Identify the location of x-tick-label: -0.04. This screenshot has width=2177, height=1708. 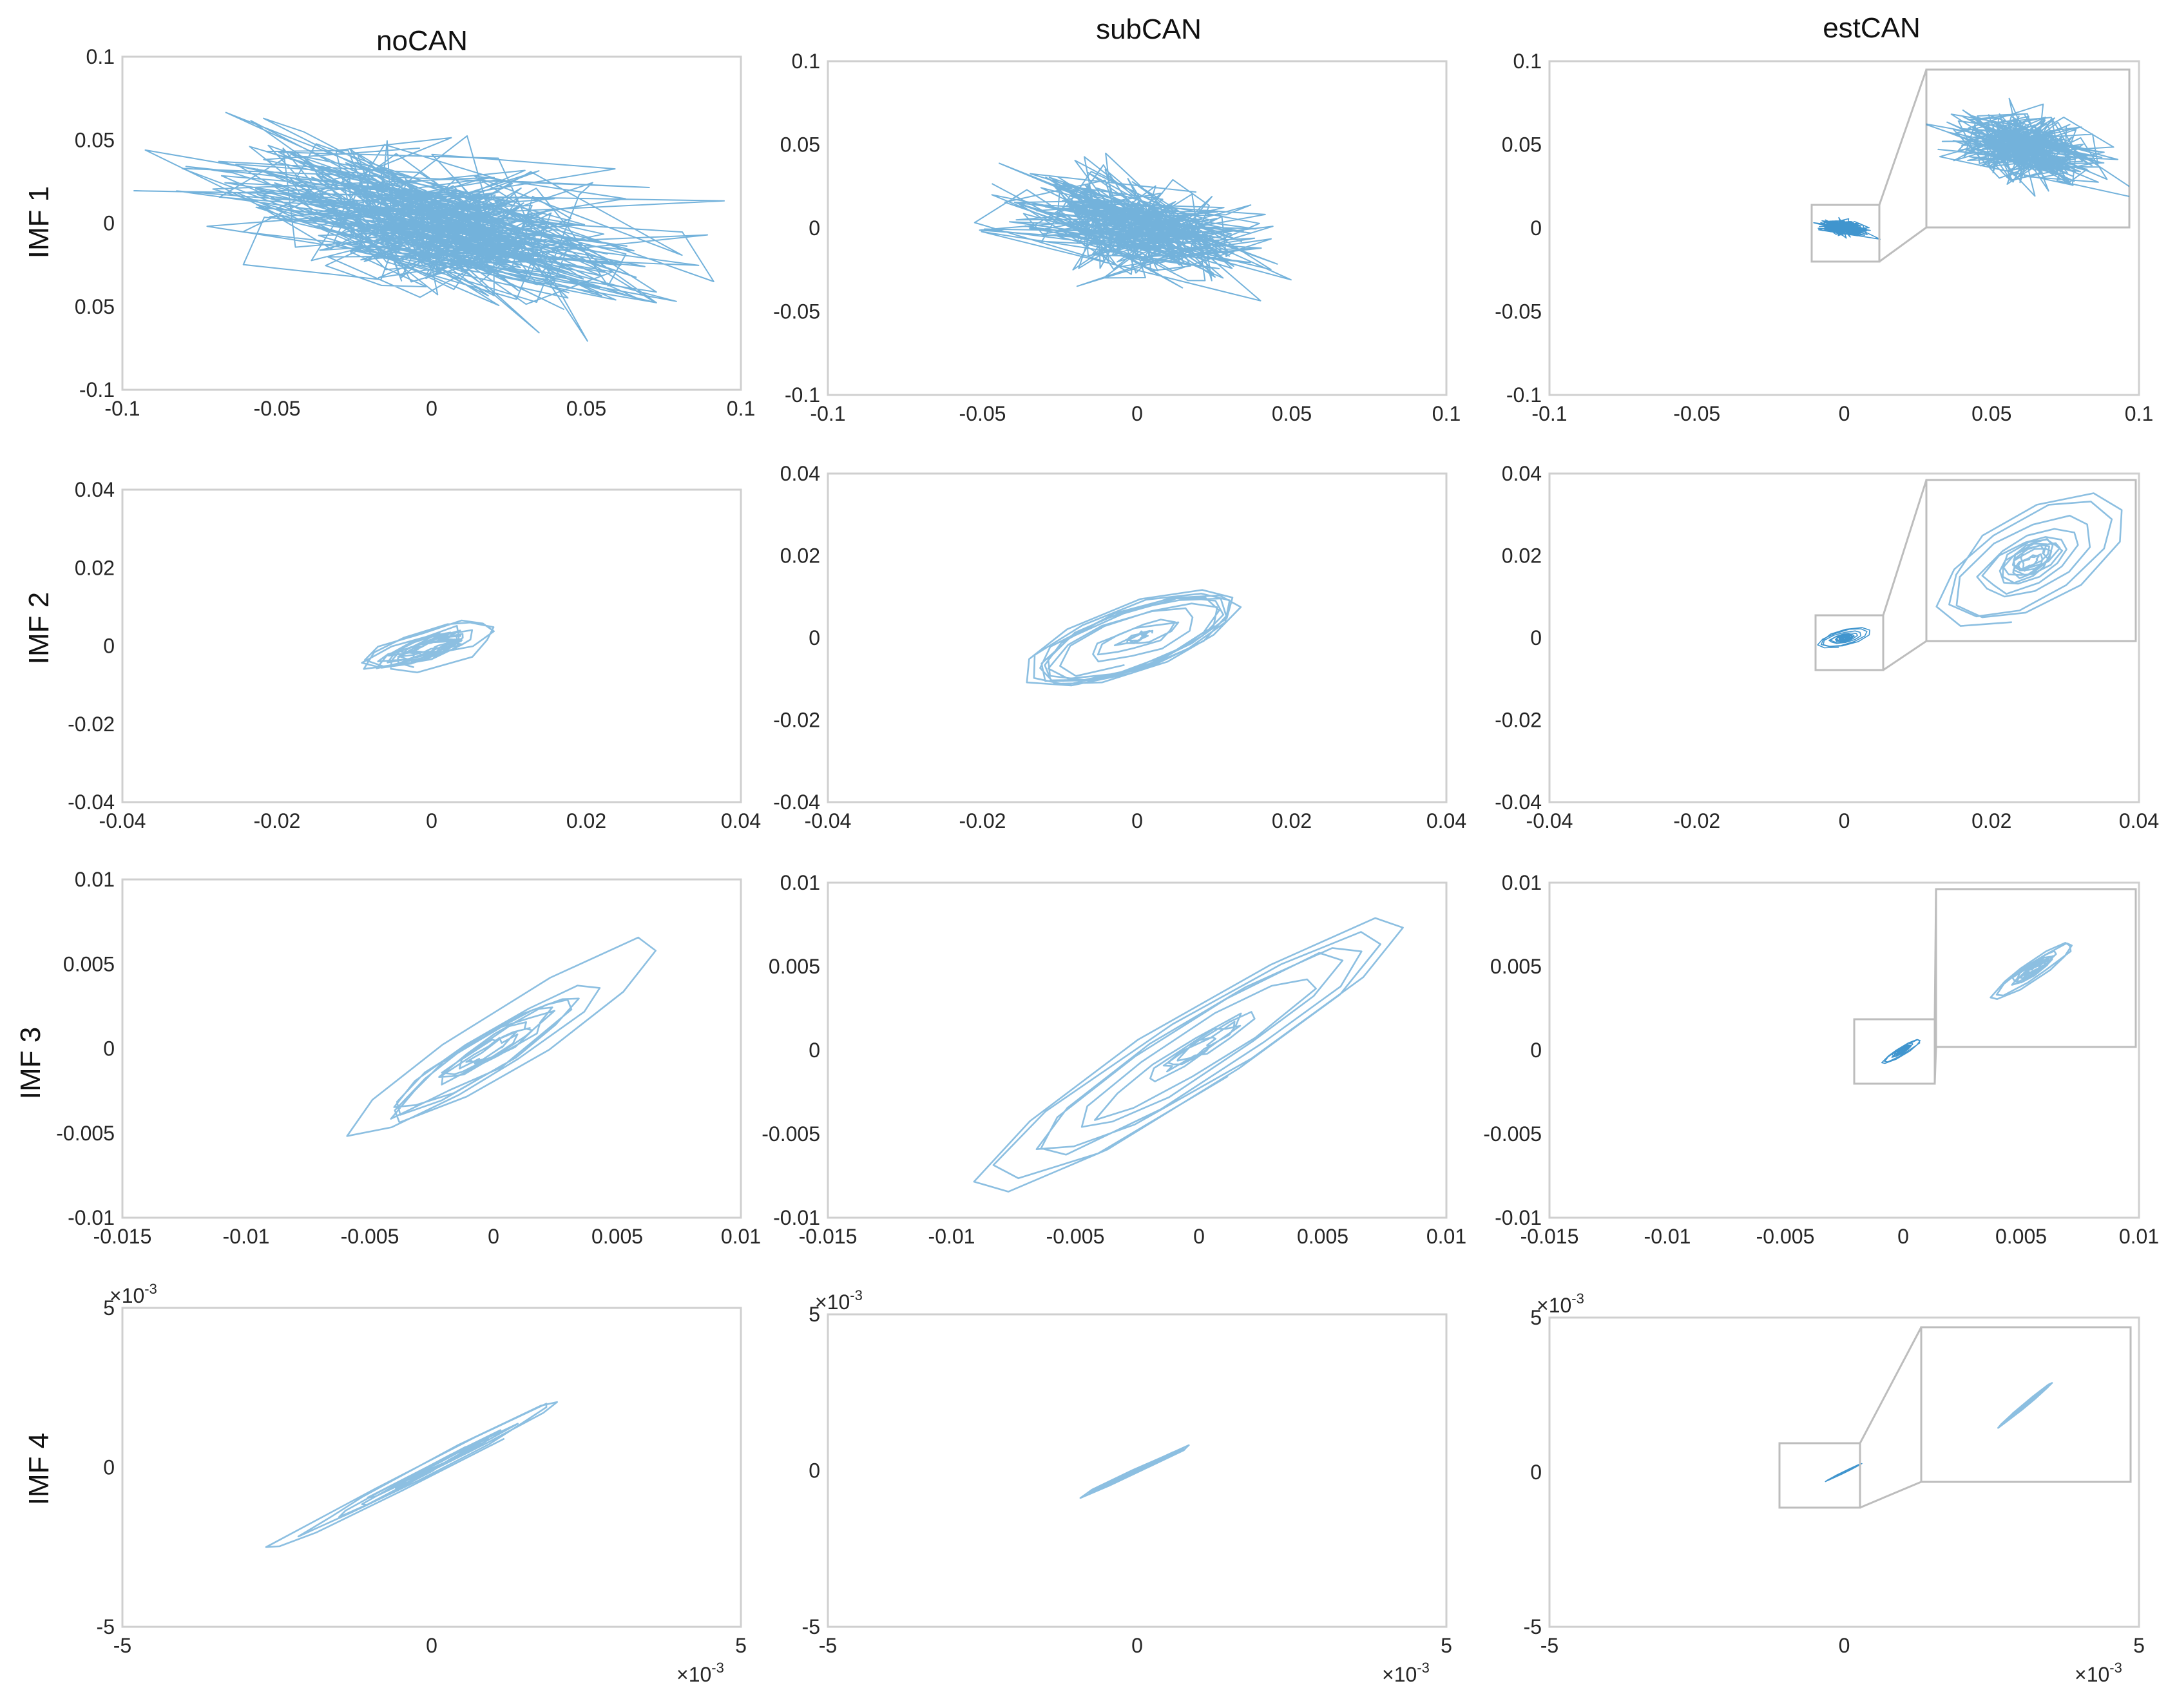
(828, 820).